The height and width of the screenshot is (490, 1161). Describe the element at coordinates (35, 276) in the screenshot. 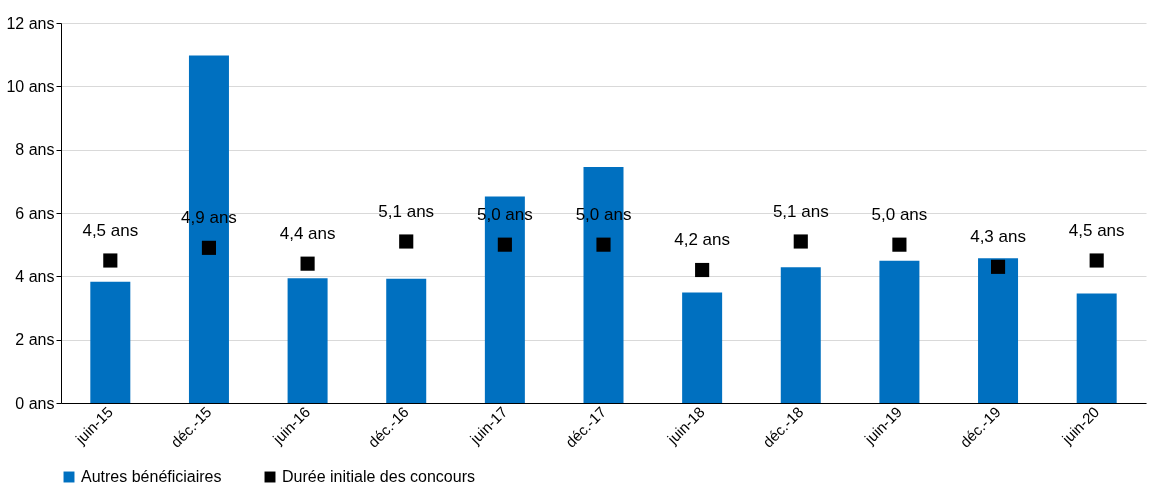

I see `y-tick-label: 4 ans` at that location.